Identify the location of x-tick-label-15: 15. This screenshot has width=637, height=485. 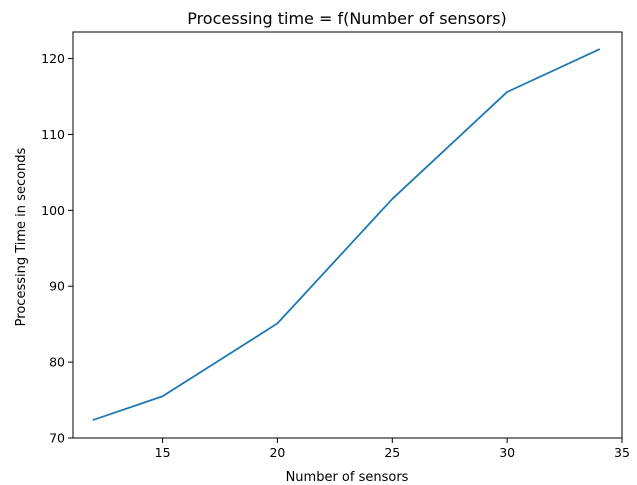
(163, 452).